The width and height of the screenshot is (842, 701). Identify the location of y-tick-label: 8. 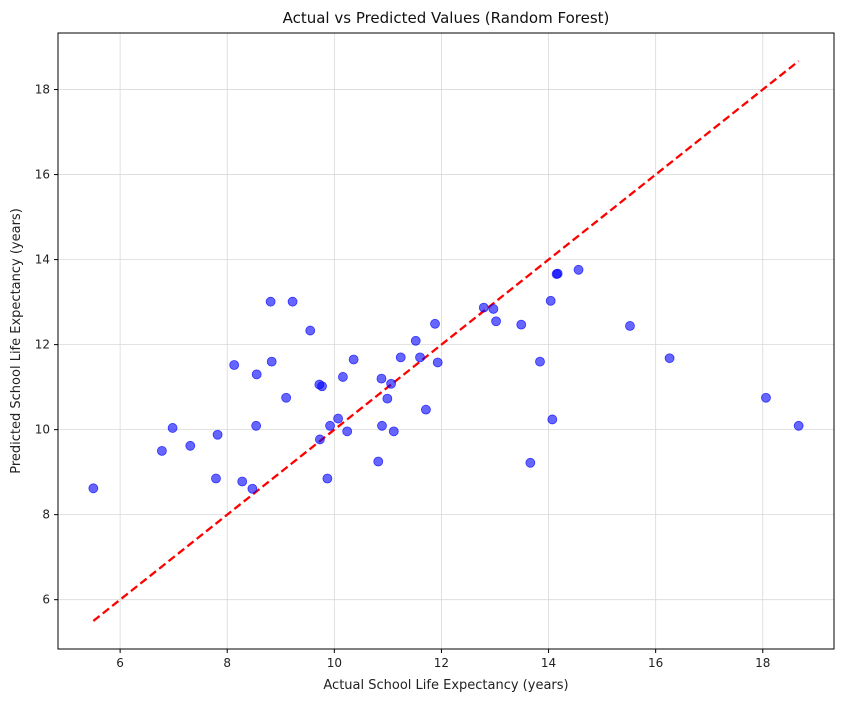
(46, 515).